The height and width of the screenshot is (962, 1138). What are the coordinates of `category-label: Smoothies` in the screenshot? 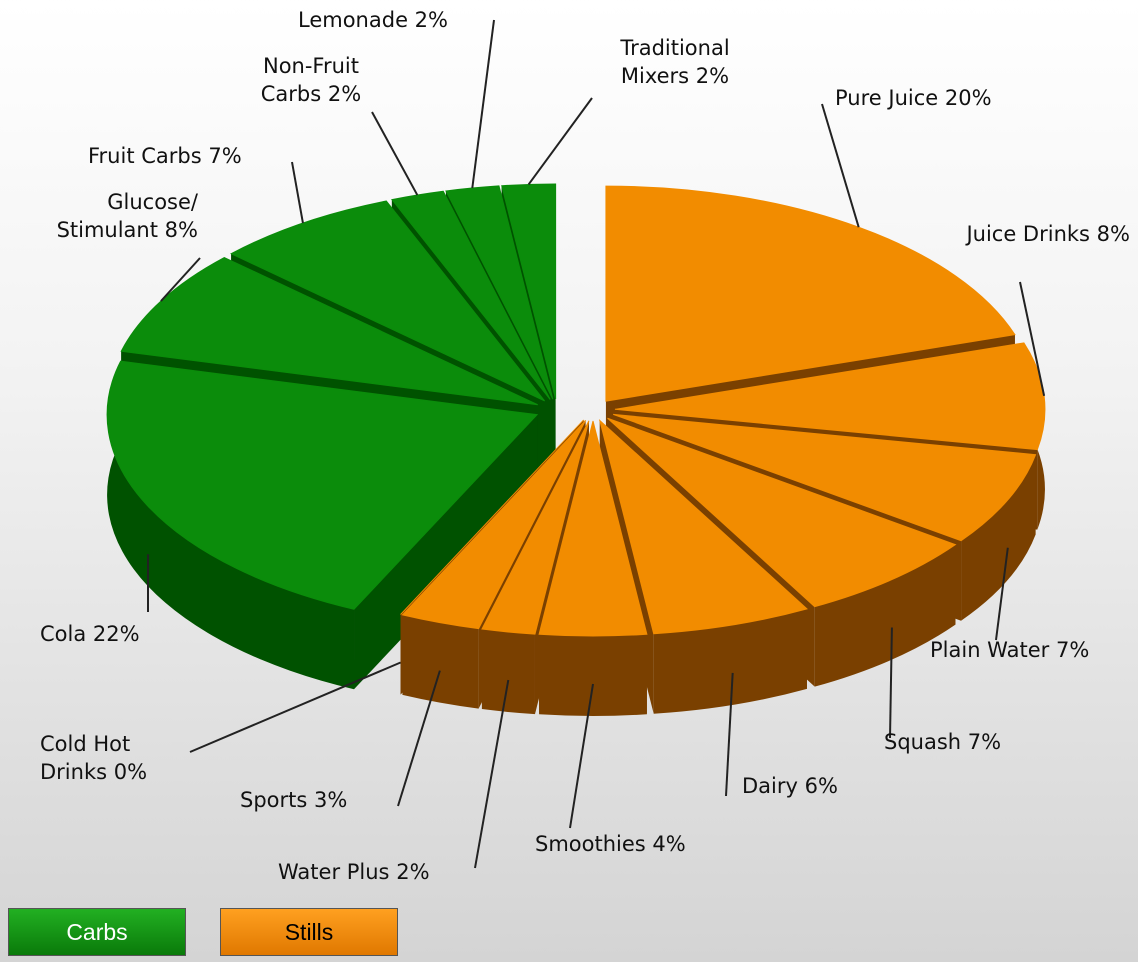 It's located at (590, 844).